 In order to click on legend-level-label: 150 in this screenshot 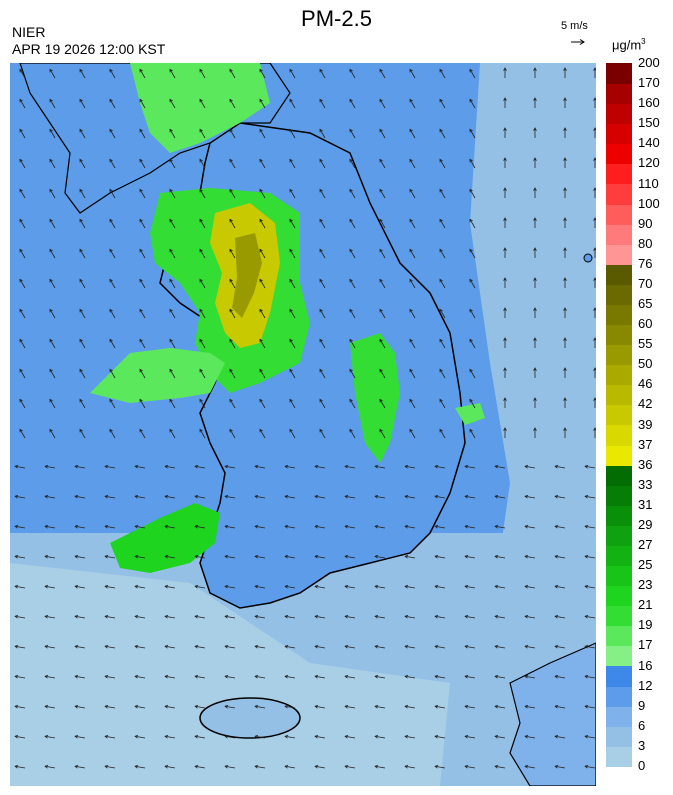, I will do `click(649, 123)`.